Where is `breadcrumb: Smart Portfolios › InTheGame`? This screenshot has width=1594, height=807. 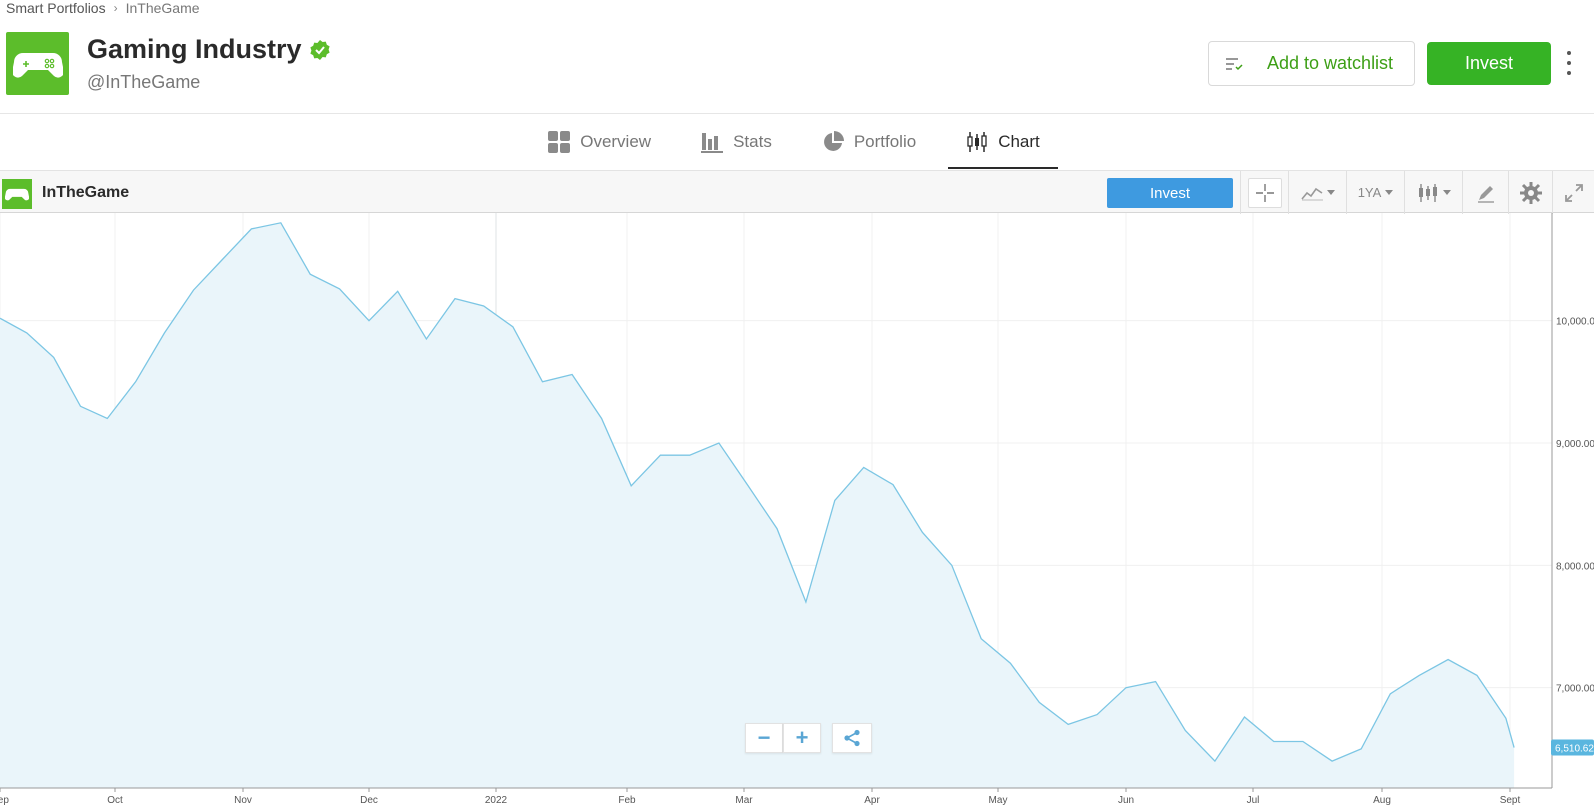
breadcrumb: Smart Portfolios › InTheGame is located at coordinates (103, 8).